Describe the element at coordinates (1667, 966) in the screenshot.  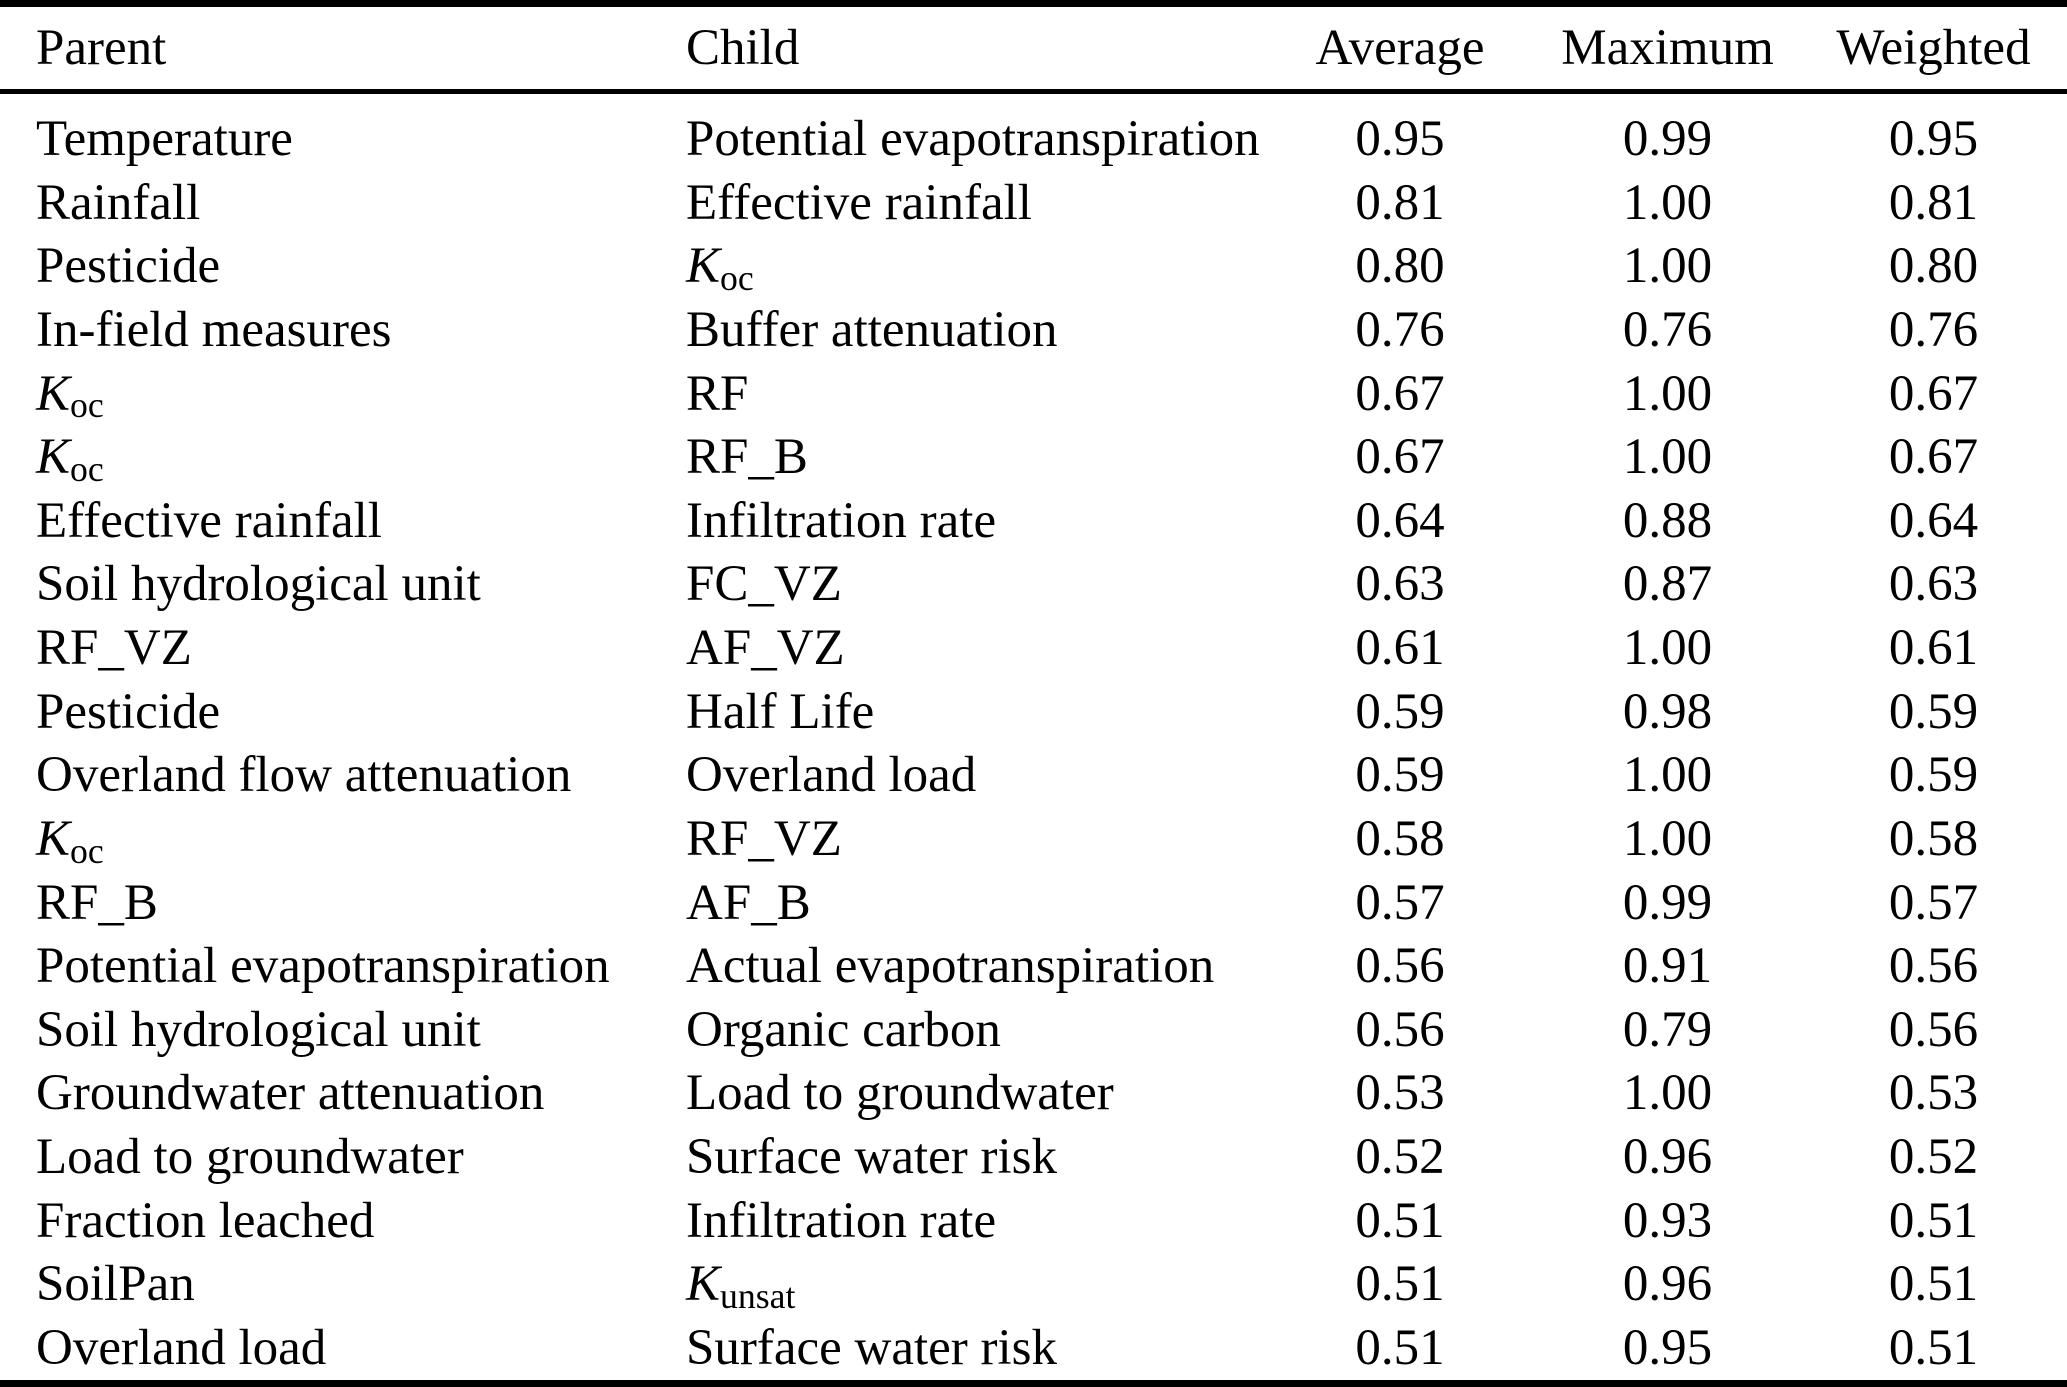
I see `cell-maximum: 0.91` at that location.